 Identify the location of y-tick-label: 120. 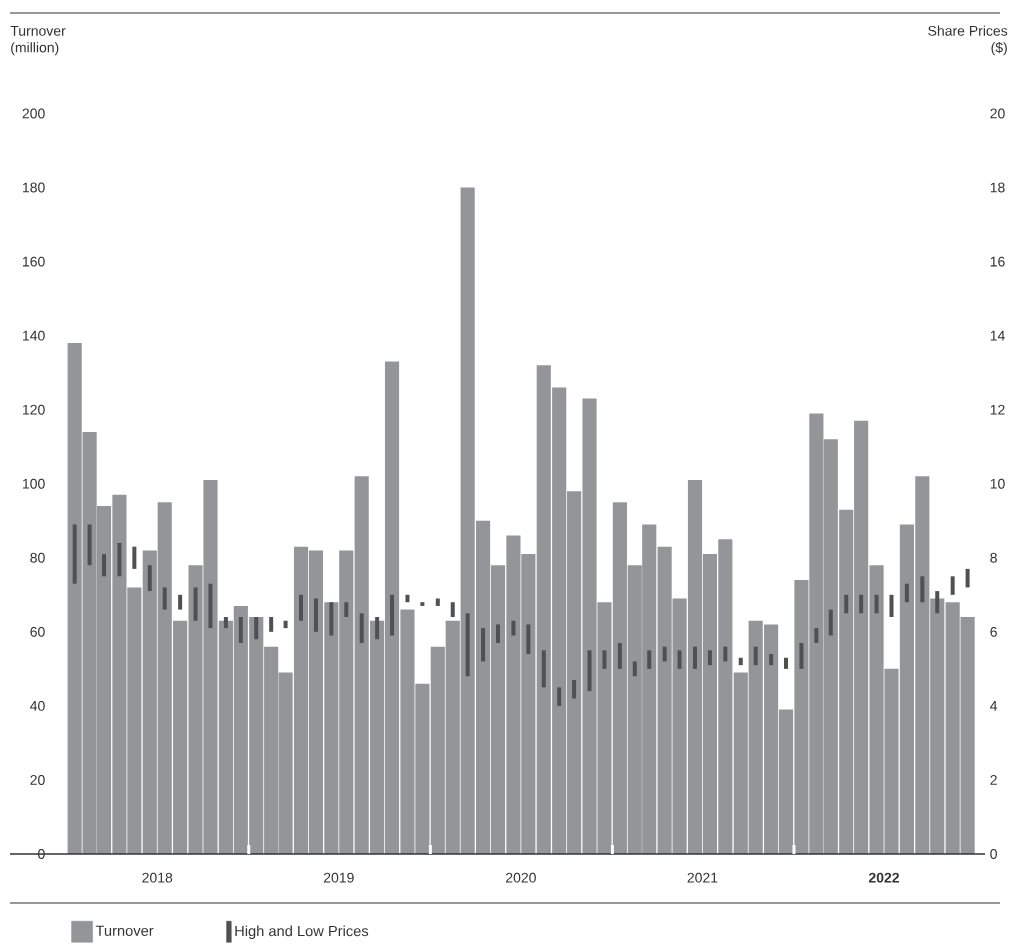
(34, 409).